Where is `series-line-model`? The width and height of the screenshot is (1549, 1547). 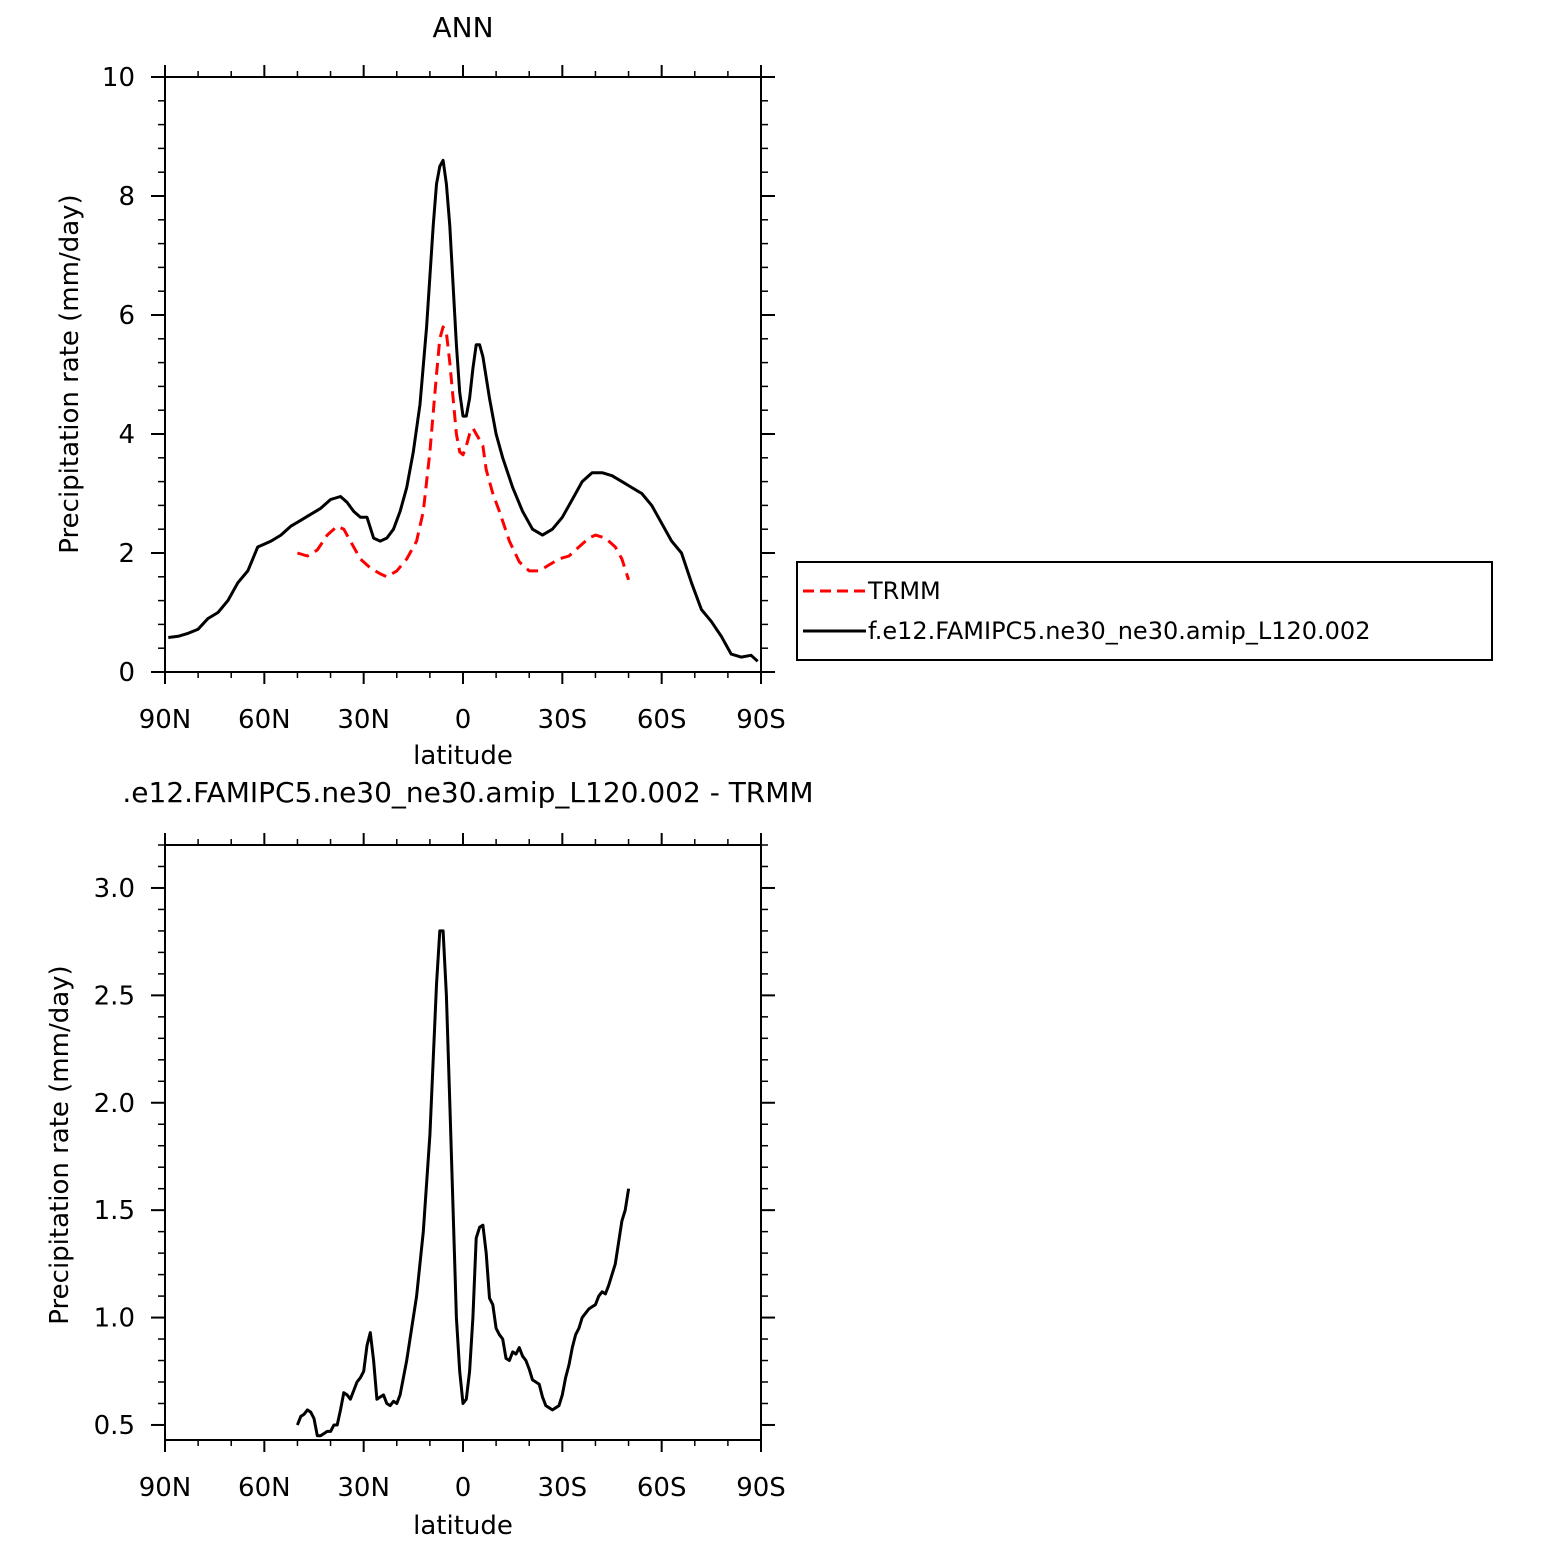
series-line-model is located at coordinates (463, 410).